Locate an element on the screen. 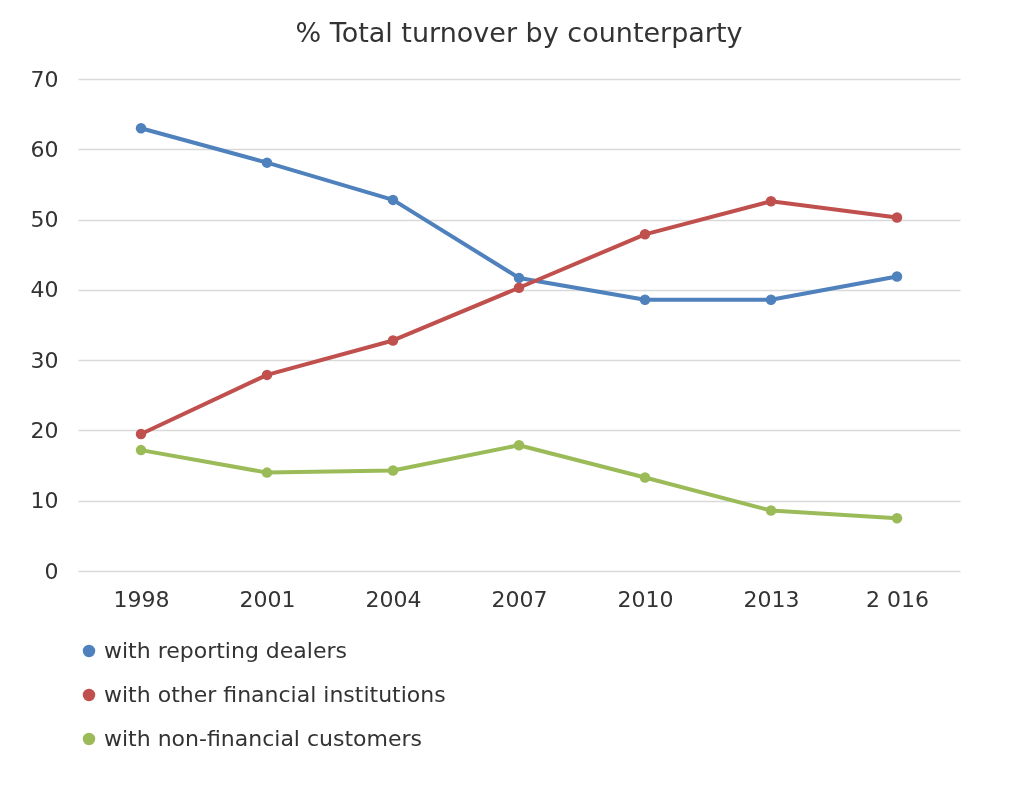 The height and width of the screenshot is (786, 1014). y-tick-label: 20 is located at coordinates (44, 430).